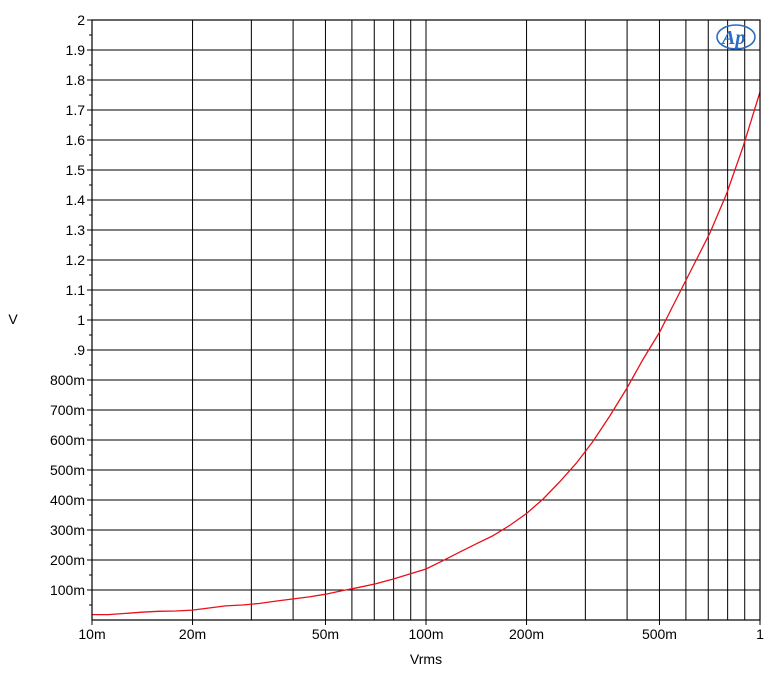  I want to click on y-tick-label: 300m, so click(67, 530).